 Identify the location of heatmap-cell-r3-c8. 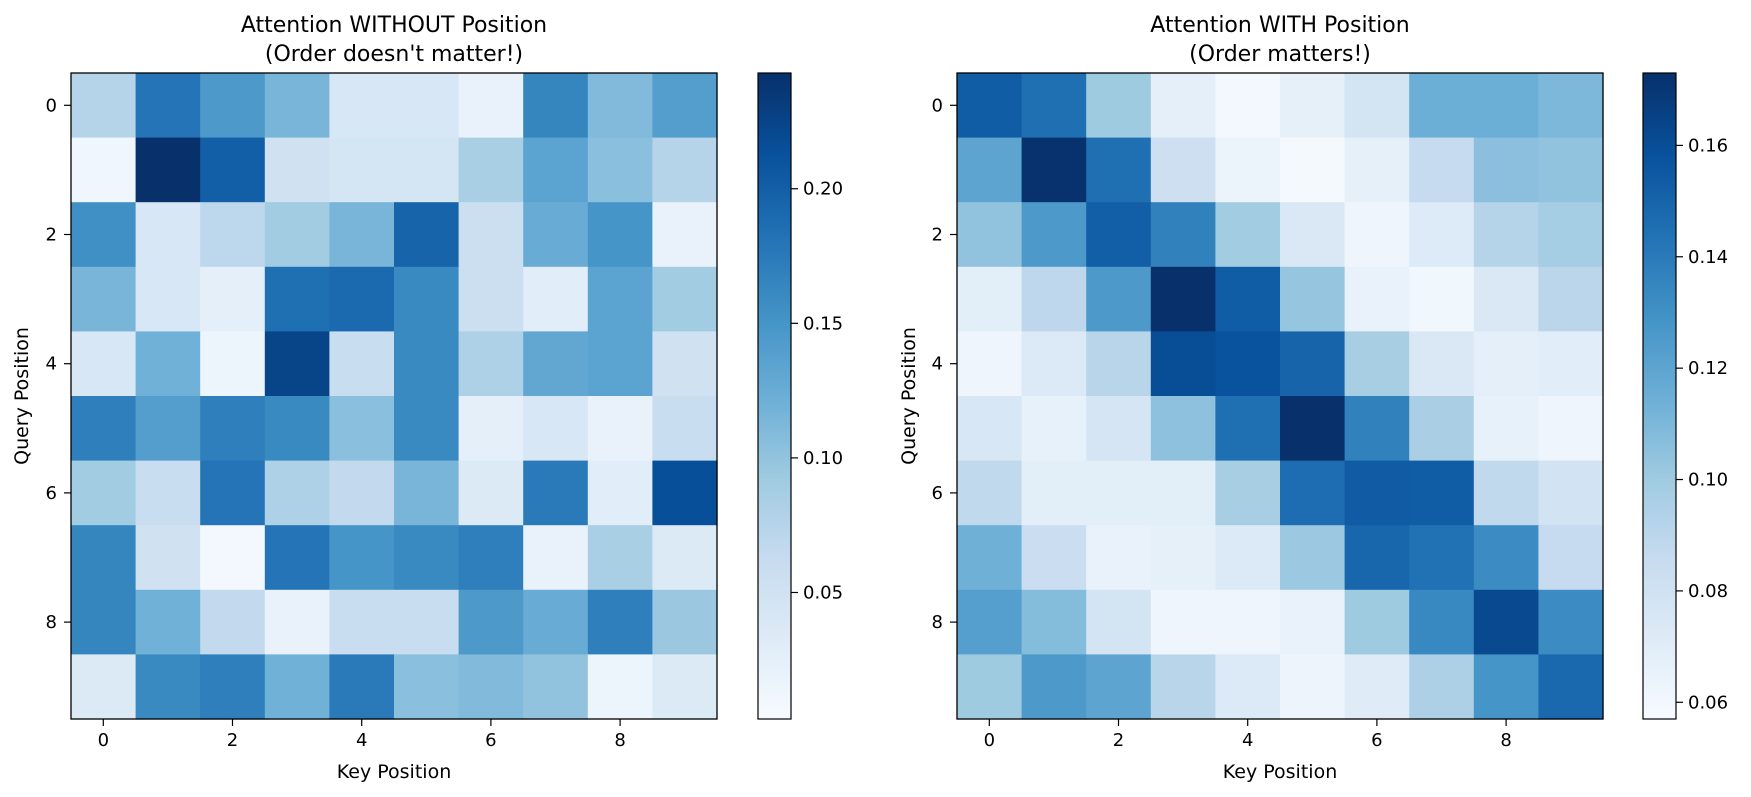
(1506, 299).